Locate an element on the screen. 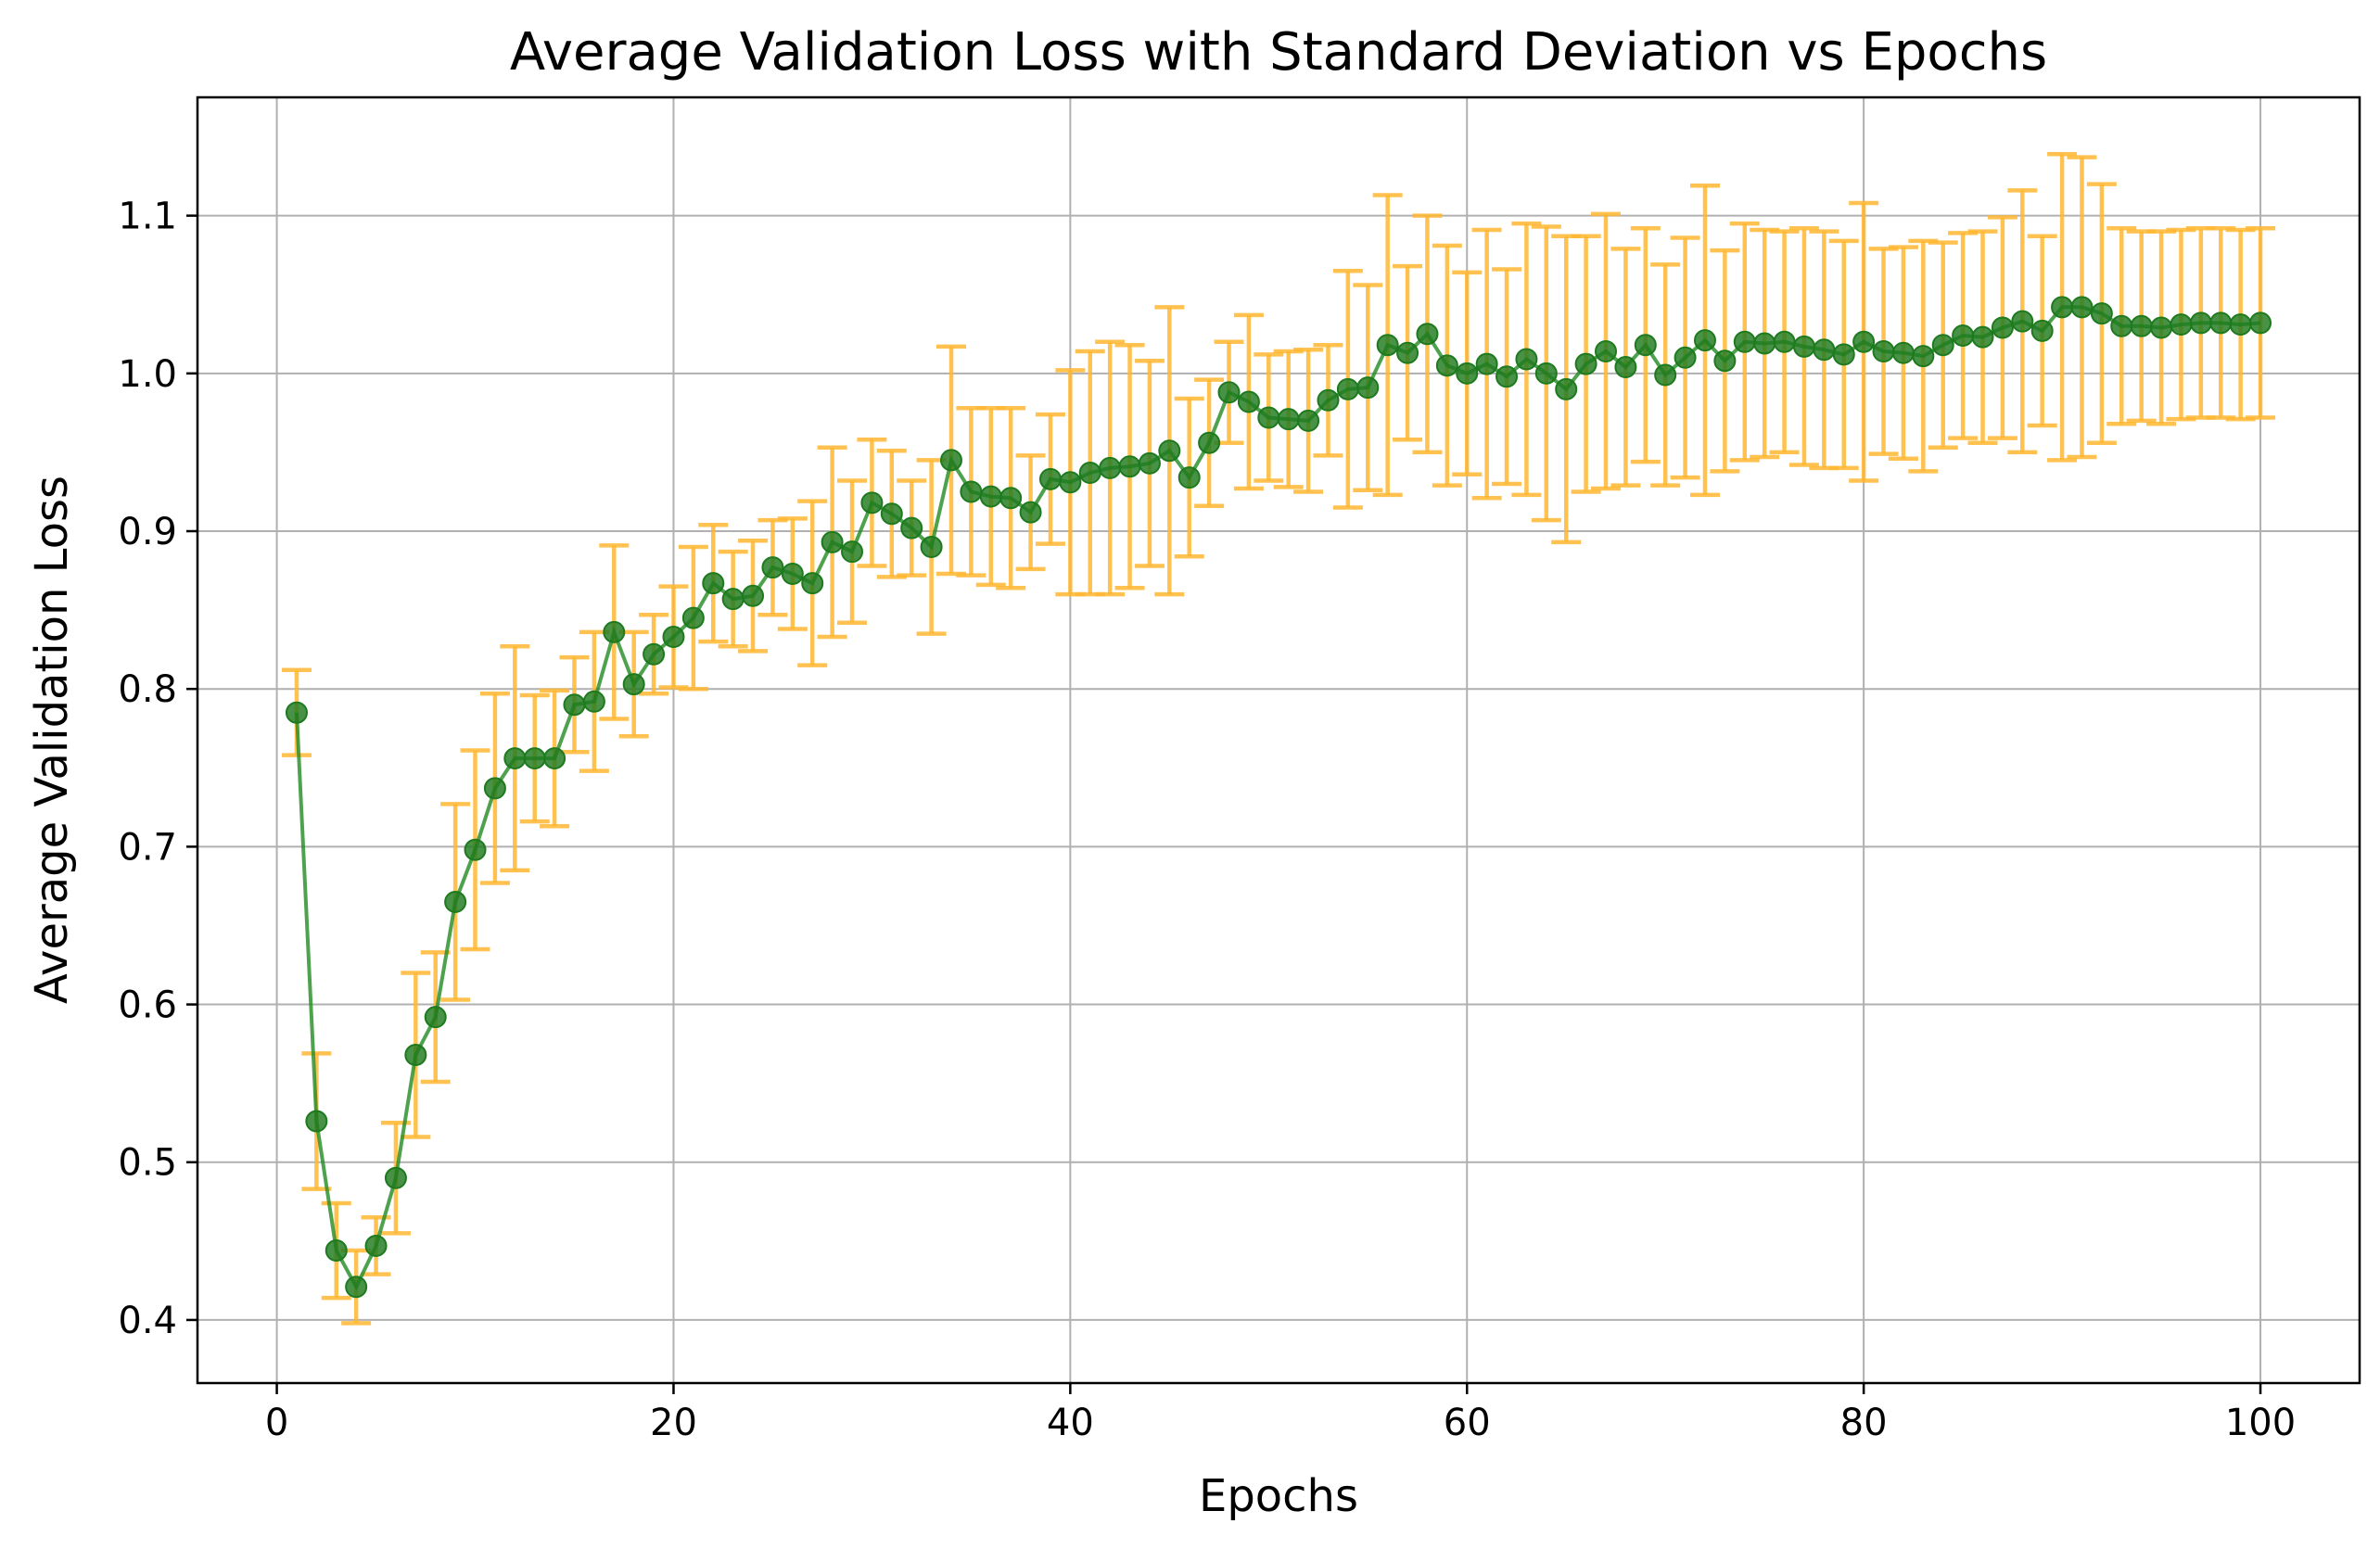 This screenshot has width=2380, height=1549. x-axis-label: Epochs is located at coordinates (1278, 1496).